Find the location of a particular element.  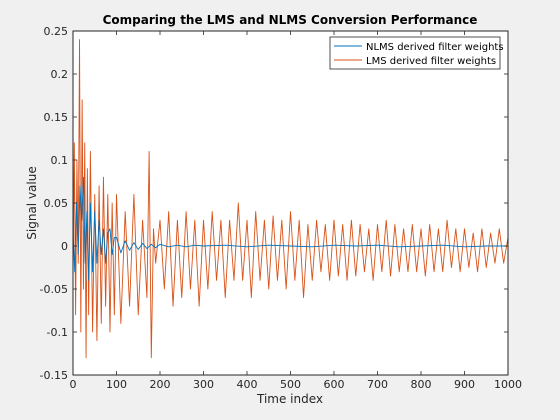

legend-label-nlms: NLMS derived filter weights is located at coordinates (435, 47).